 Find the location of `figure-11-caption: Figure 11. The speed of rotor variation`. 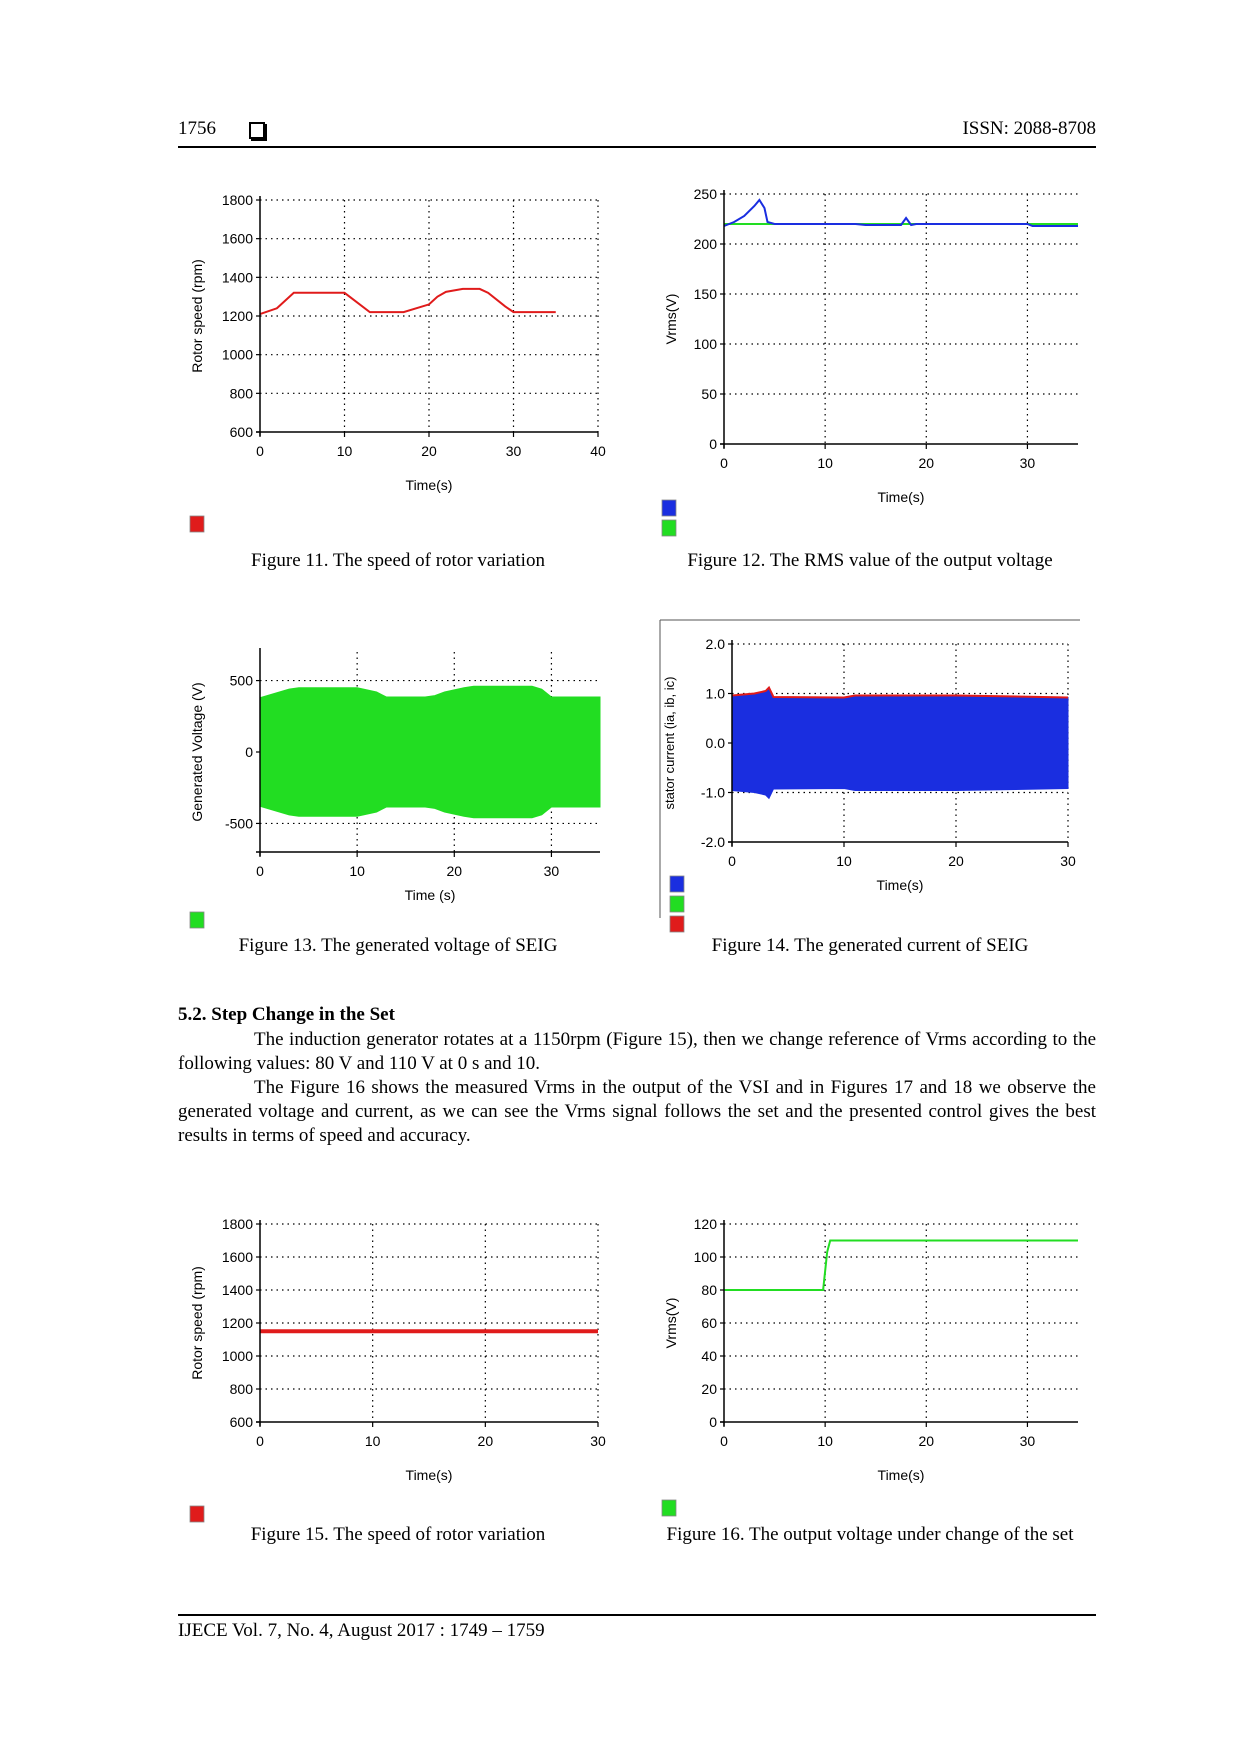

figure-11-caption: Figure 11. The speed of rotor variation is located at coordinates (398, 560).